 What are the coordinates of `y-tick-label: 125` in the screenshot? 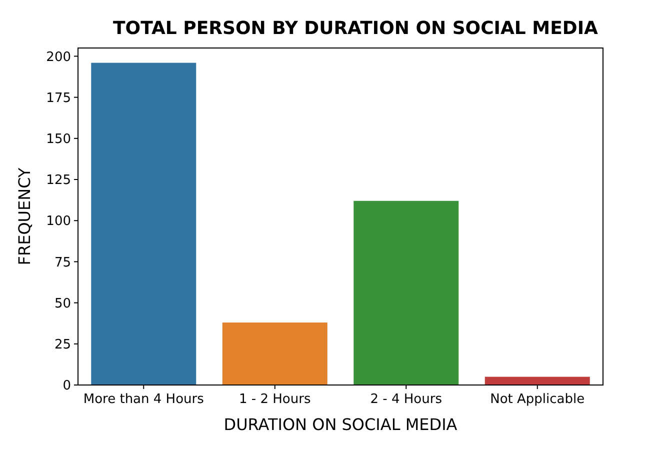 It's located at (58, 180).